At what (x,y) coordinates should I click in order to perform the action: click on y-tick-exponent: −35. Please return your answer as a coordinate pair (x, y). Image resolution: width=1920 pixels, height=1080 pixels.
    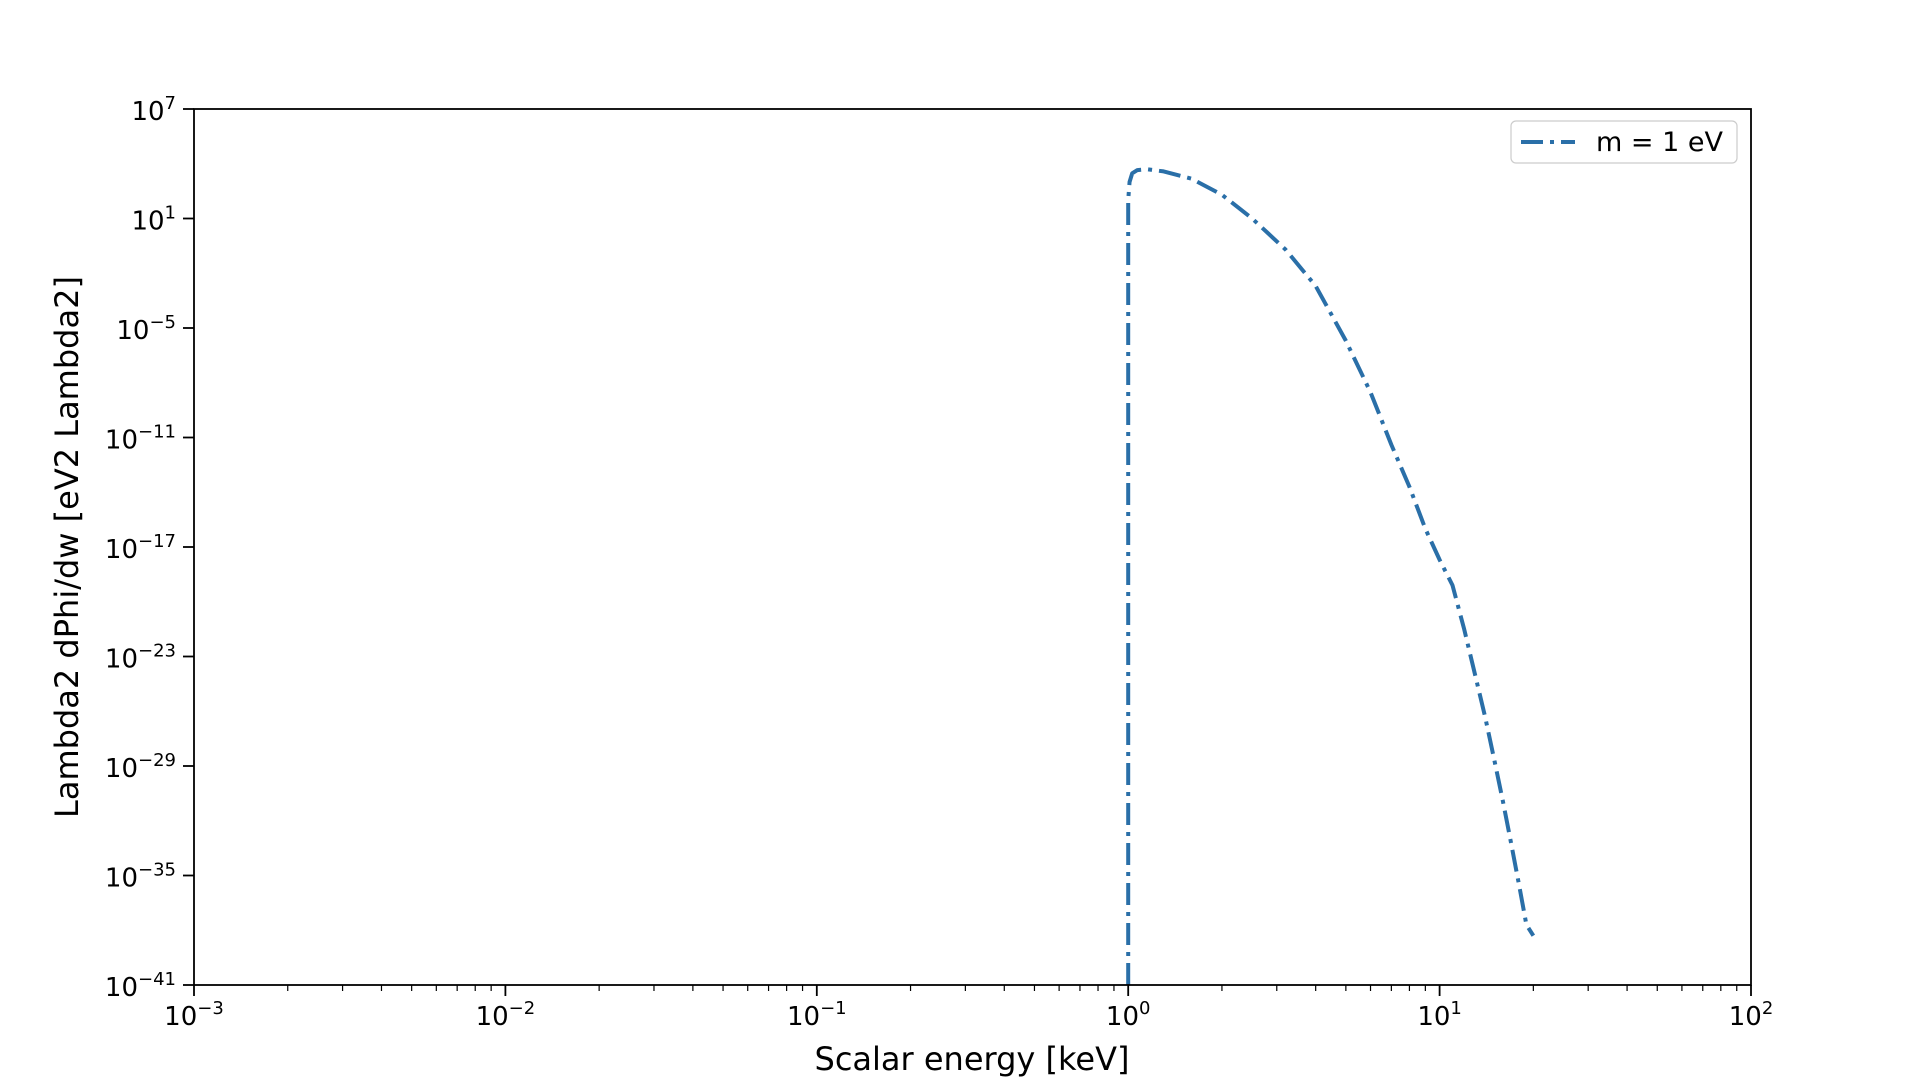
    Looking at the image, I should click on (157, 870).